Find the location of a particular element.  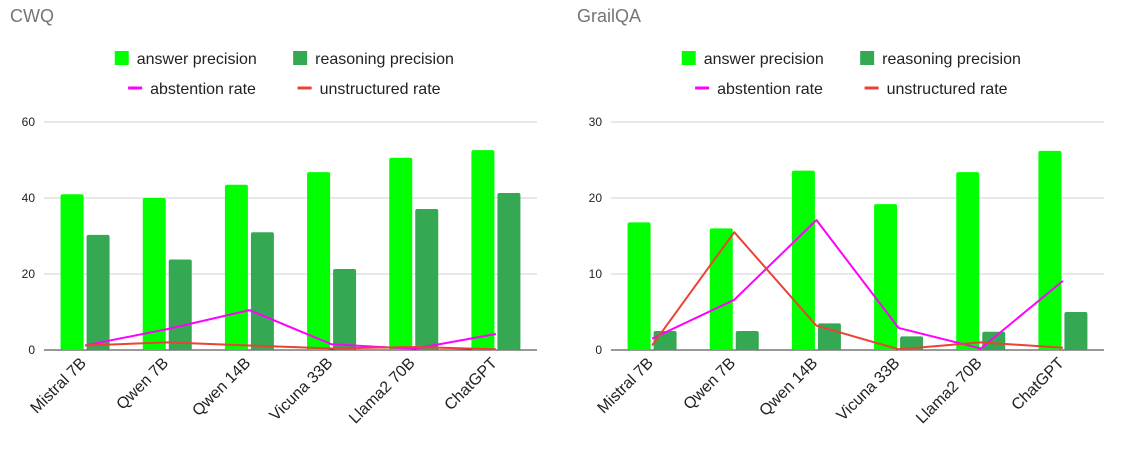

chart-title: GrailQA is located at coordinates (609, 16).